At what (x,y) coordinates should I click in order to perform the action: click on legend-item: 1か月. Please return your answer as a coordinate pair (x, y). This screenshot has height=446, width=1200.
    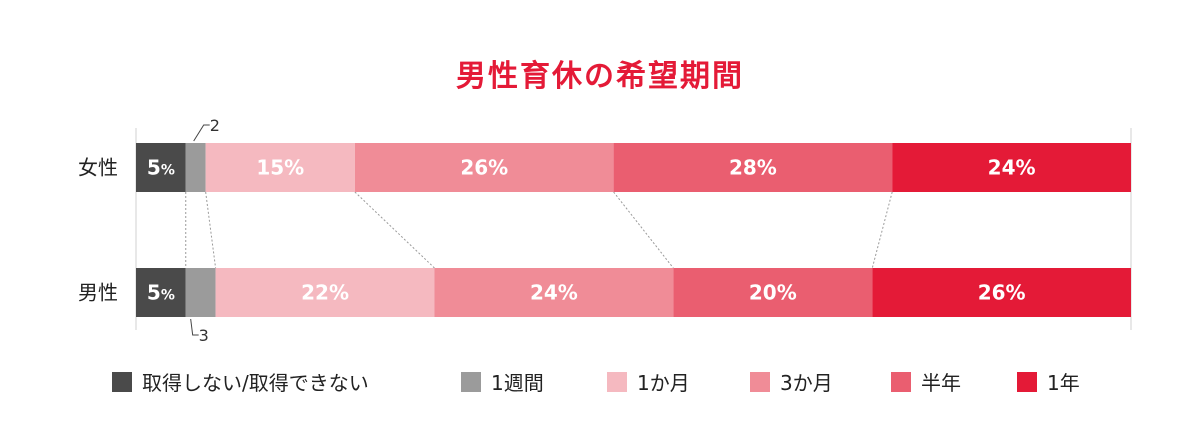
    Looking at the image, I should click on (648, 383).